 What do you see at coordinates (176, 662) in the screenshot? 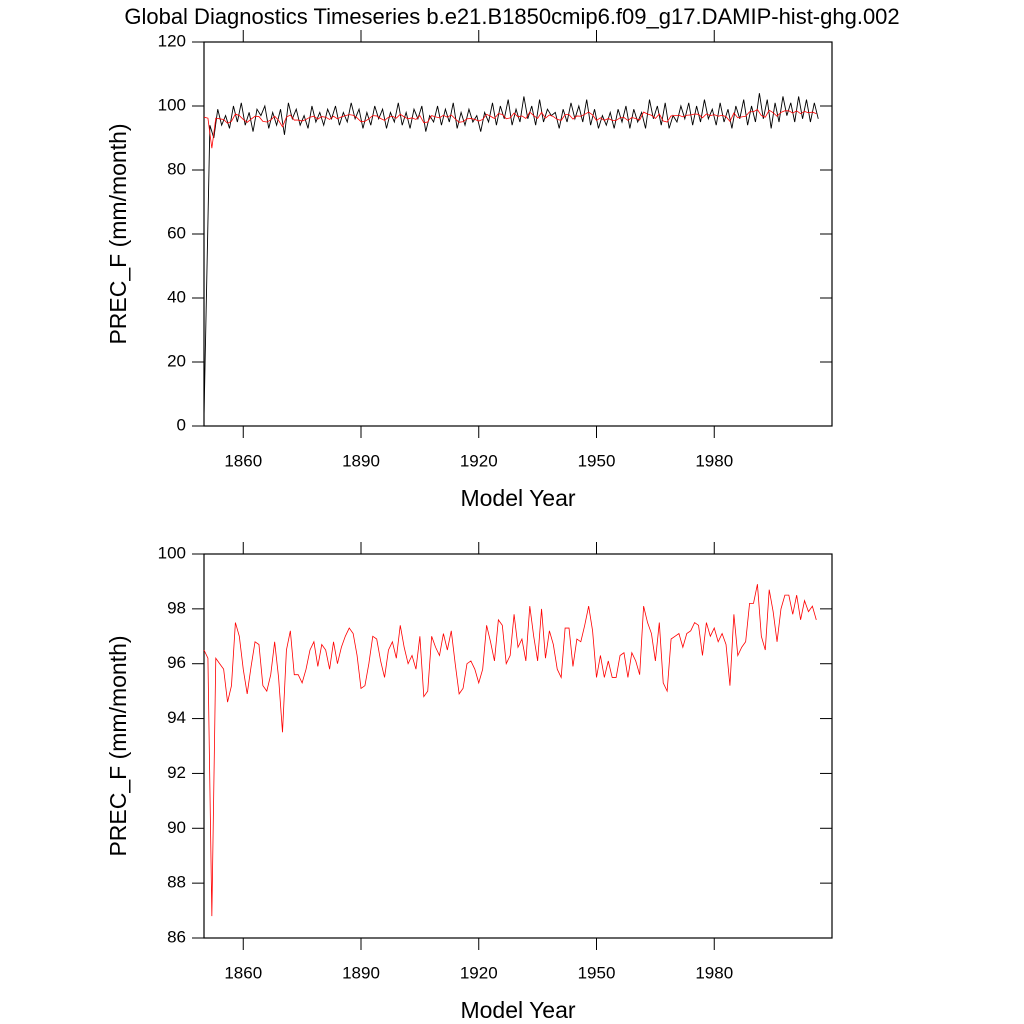
I see `y-tick-label: 96` at bounding box center [176, 662].